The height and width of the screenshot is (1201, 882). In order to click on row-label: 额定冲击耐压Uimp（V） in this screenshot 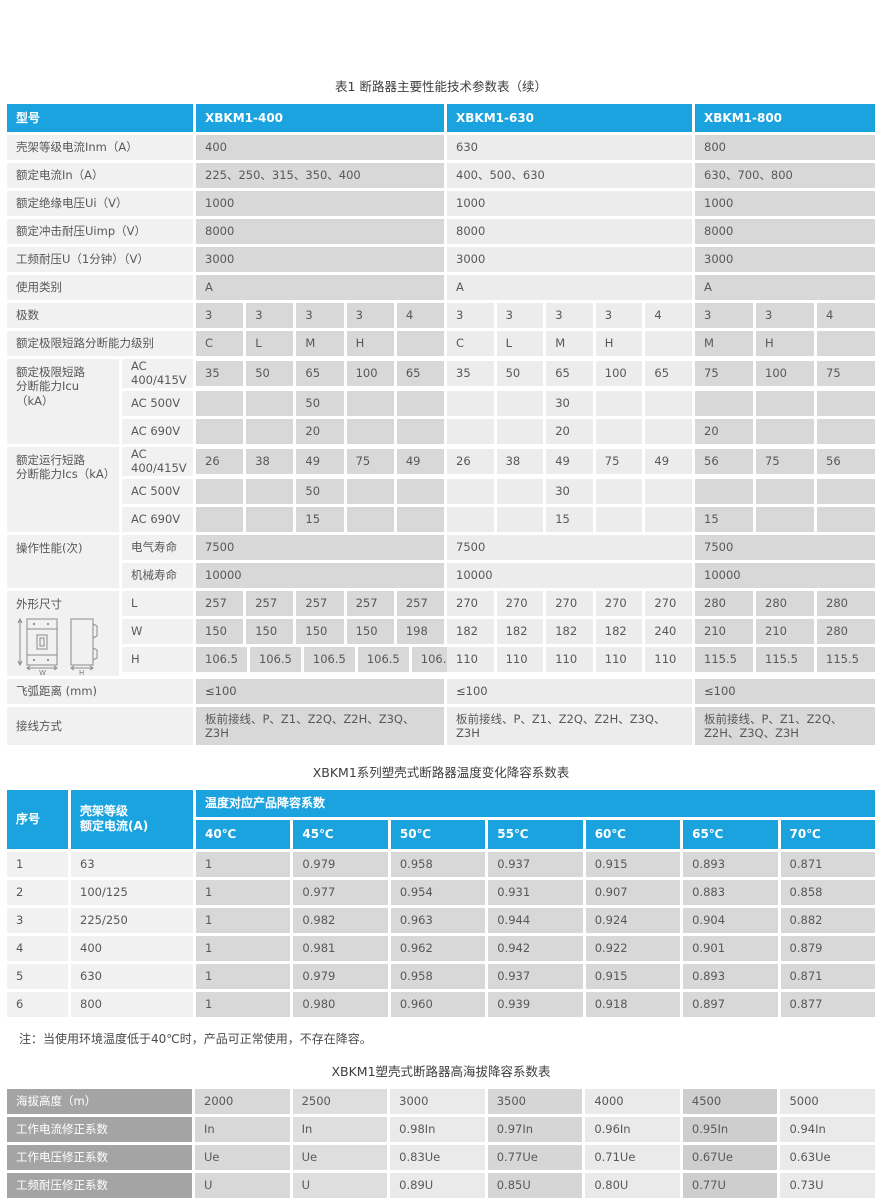, I will do `click(100, 231)`.